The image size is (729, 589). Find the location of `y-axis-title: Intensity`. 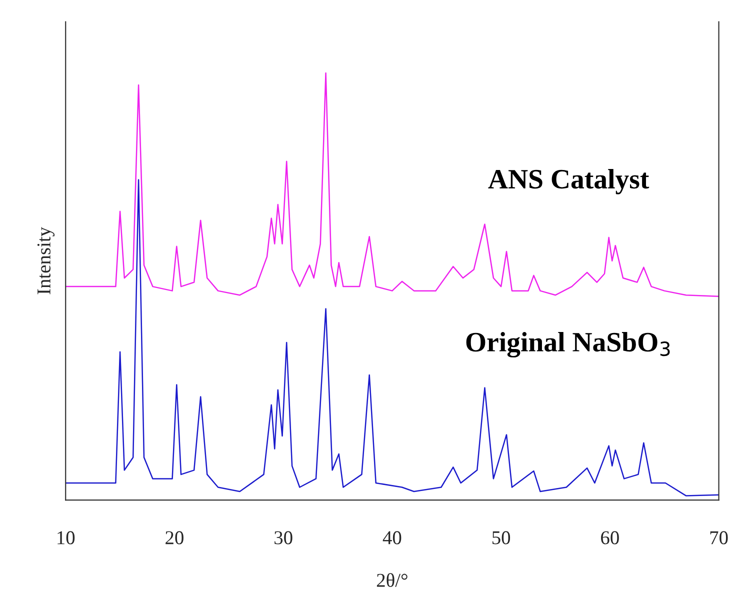

y-axis-title: Intensity is located at coordinates (45, 260).